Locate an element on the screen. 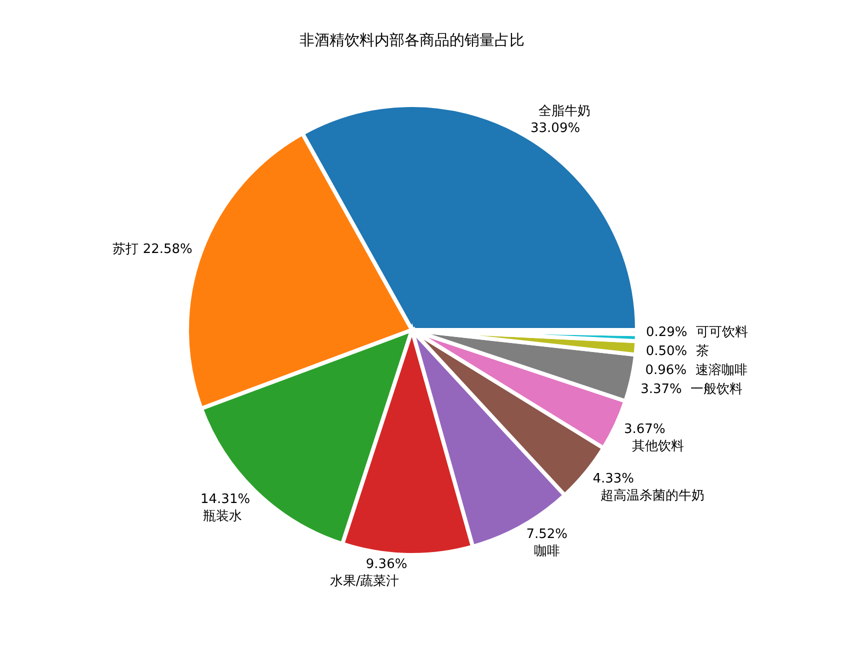 The height and width of the screenshot is (649, 865). data-label: 4.33% is located at coordinates (613, 479).